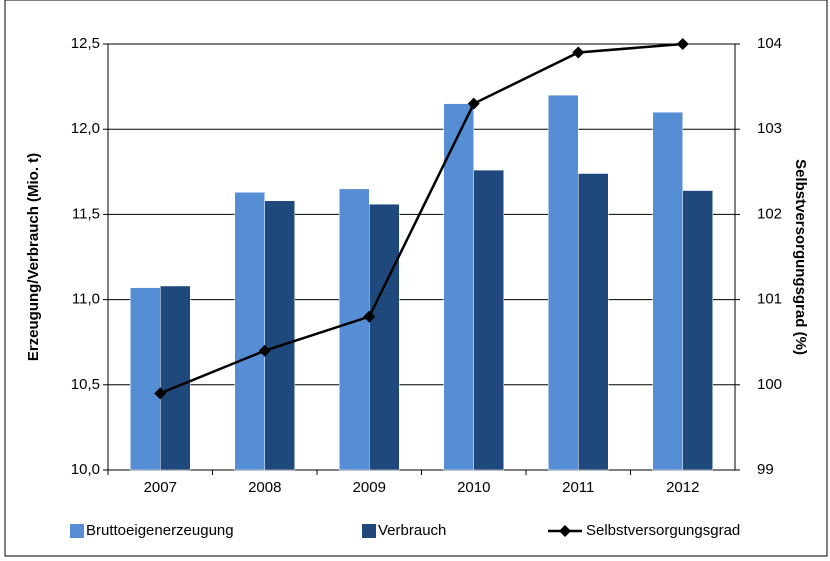  I want to click on y-tick-label: 12,0, so click(85, 128).